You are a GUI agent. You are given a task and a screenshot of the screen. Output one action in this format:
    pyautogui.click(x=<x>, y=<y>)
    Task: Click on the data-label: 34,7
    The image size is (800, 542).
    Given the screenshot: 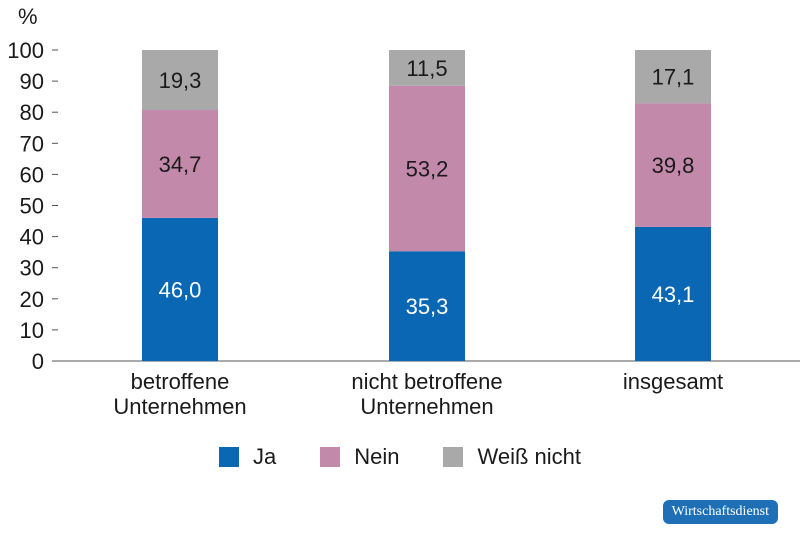 What is the action you would take?
    pyautogui.click(x=180, y=164)
    